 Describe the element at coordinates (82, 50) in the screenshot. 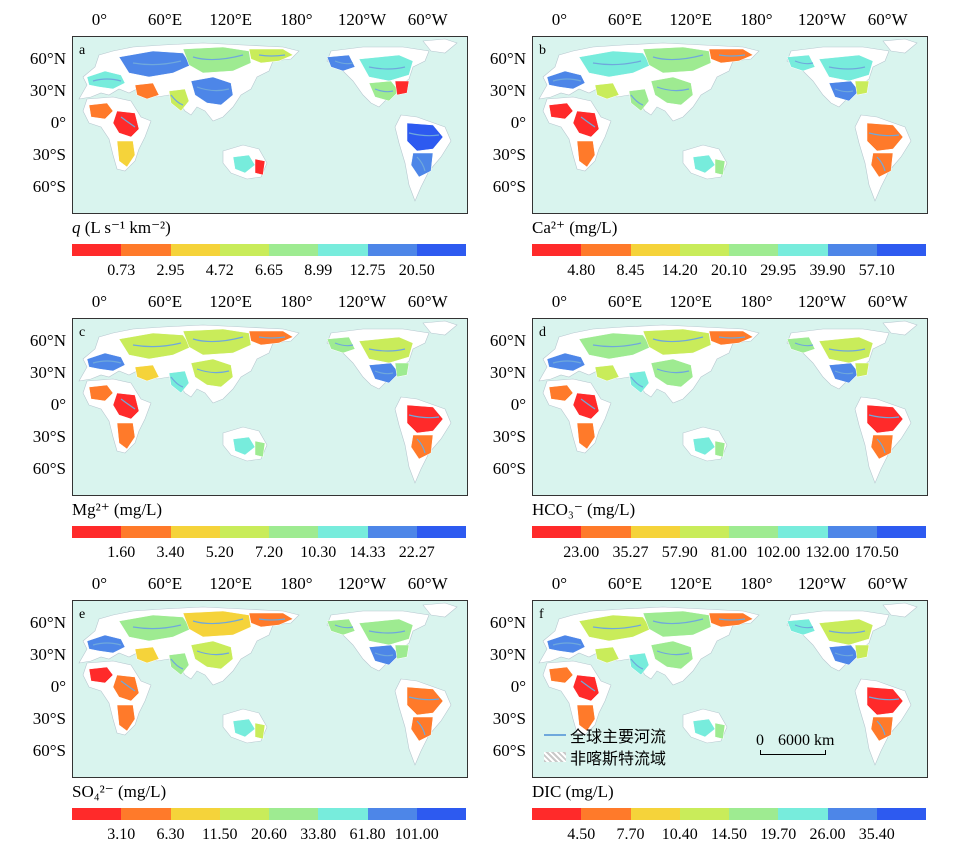

I see `panel-label: a` at that location.